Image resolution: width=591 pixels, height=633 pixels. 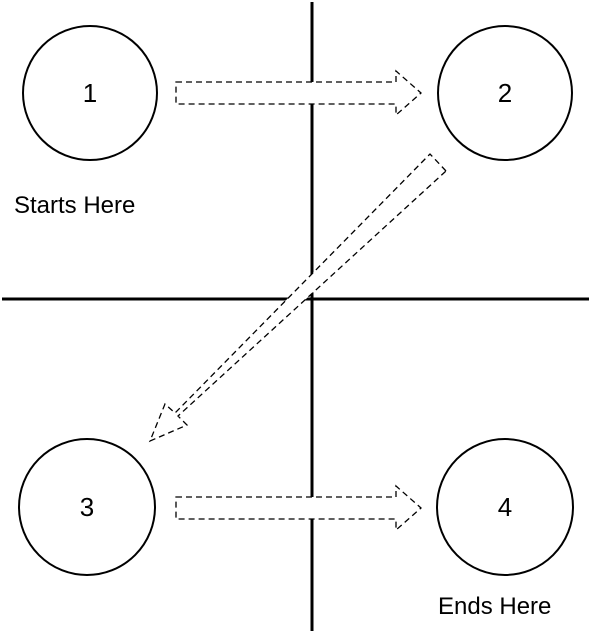 I want to click on node-3-label: 3, so click(x=87, y=507).